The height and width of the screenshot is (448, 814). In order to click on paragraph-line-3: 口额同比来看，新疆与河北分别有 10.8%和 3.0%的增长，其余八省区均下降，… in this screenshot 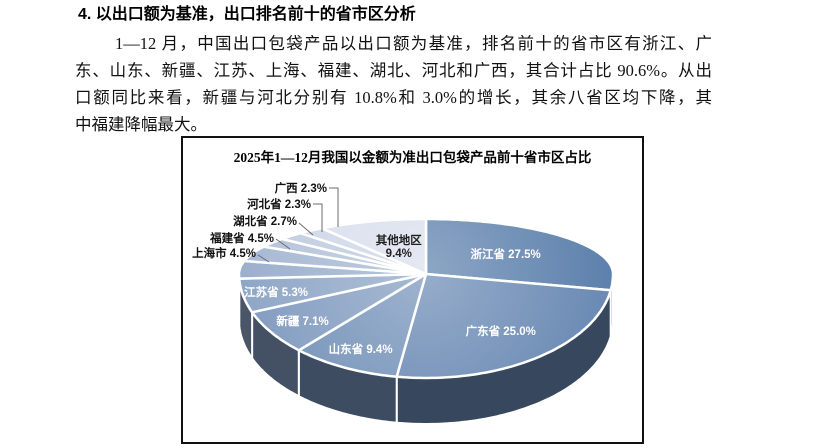, I will do `click(393, 97)`.